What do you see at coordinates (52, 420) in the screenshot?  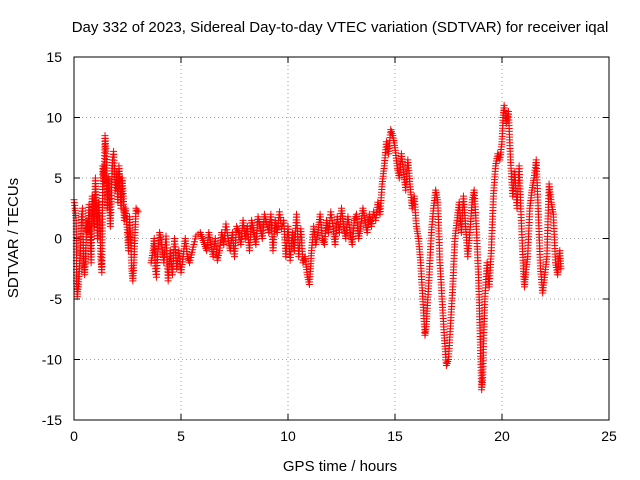 I see `y-tick-label: -15` at bounding box center [52, 420].